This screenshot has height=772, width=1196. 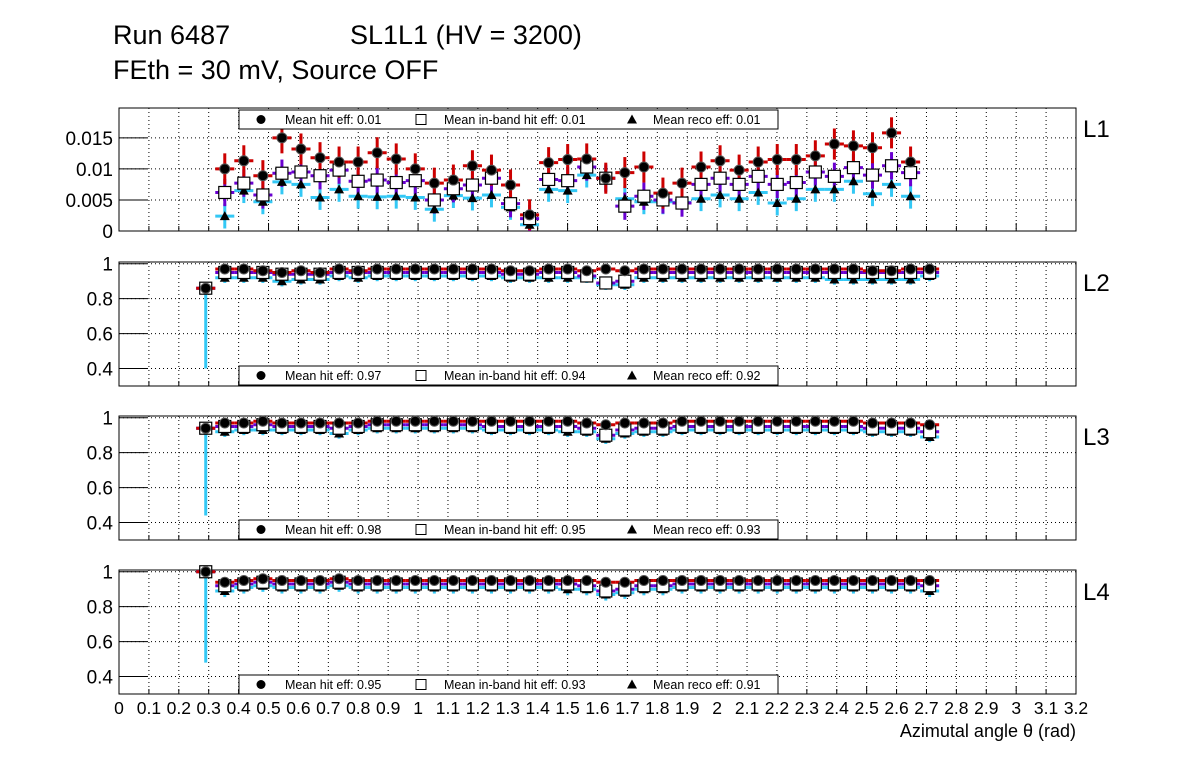 What do you see at coordinates (866, 708) in the screenshot?
I see `x-tick-label: 2.5` at bounding box center [866, 708].